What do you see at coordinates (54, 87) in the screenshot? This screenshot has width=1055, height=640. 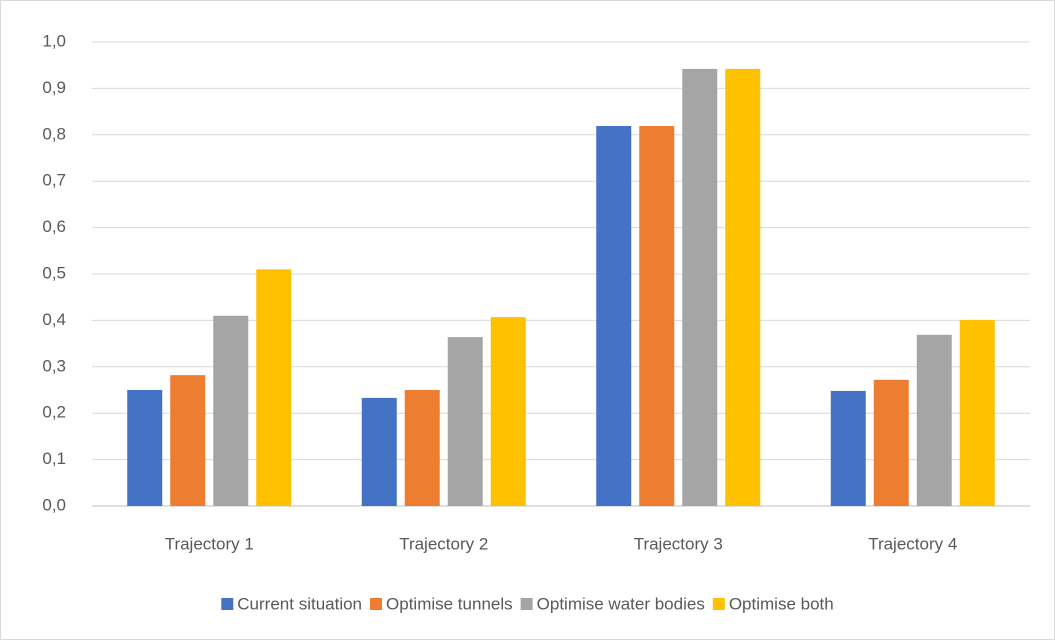 I see `y-tick-label: 0,9` at bounding box center [54, 87].